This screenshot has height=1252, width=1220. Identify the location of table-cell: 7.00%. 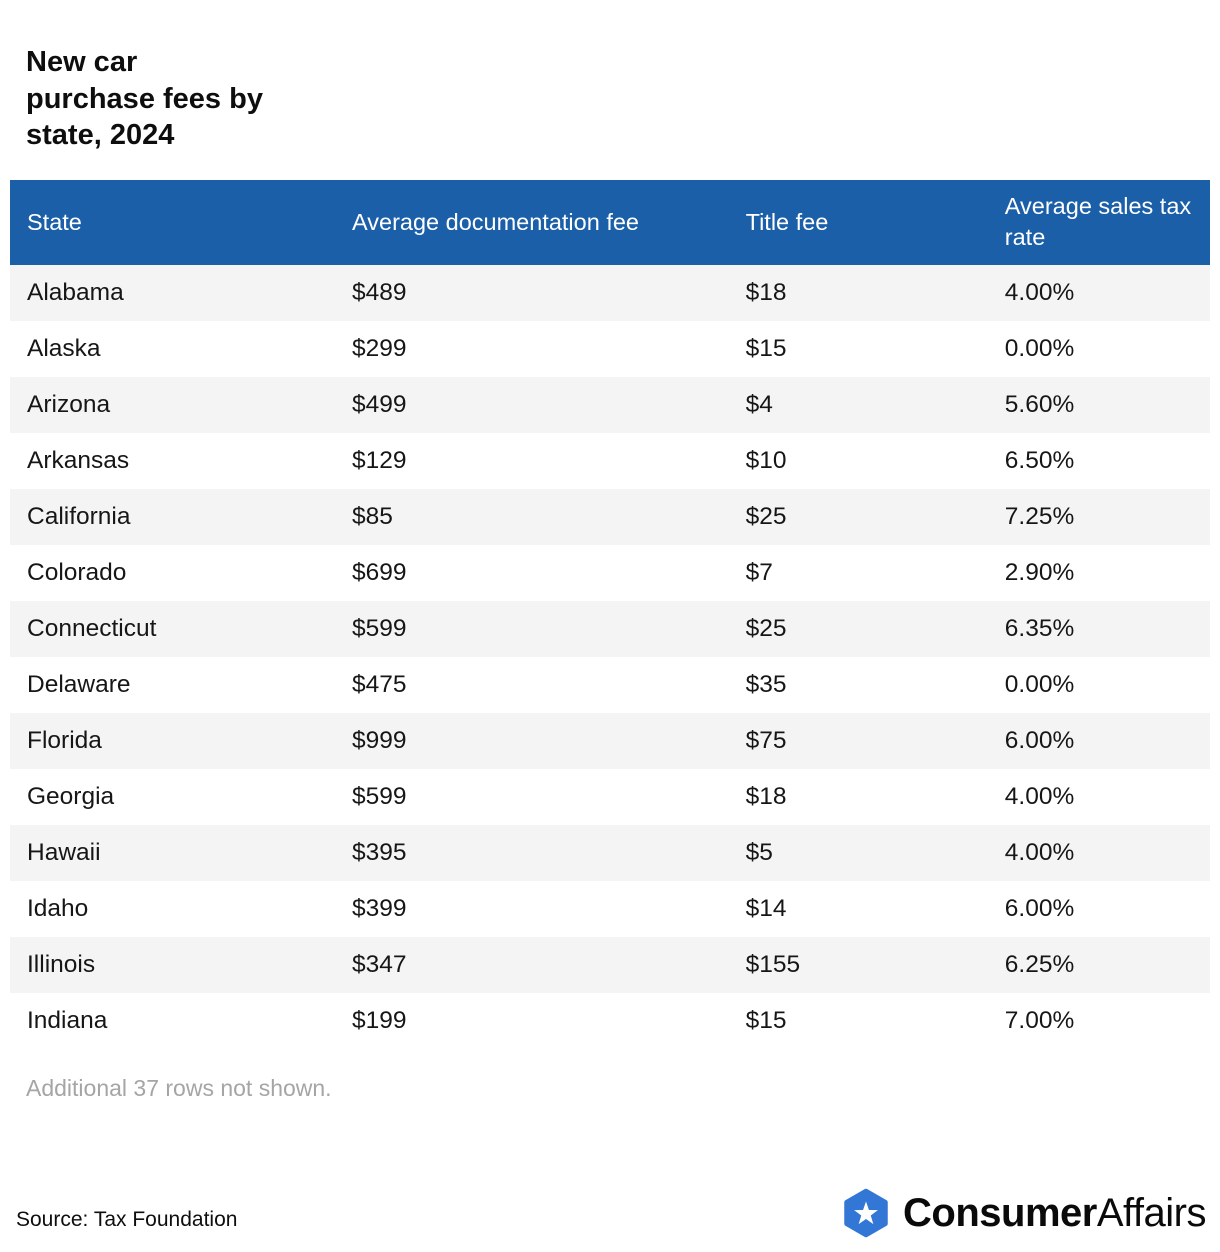
(1039, 1020).